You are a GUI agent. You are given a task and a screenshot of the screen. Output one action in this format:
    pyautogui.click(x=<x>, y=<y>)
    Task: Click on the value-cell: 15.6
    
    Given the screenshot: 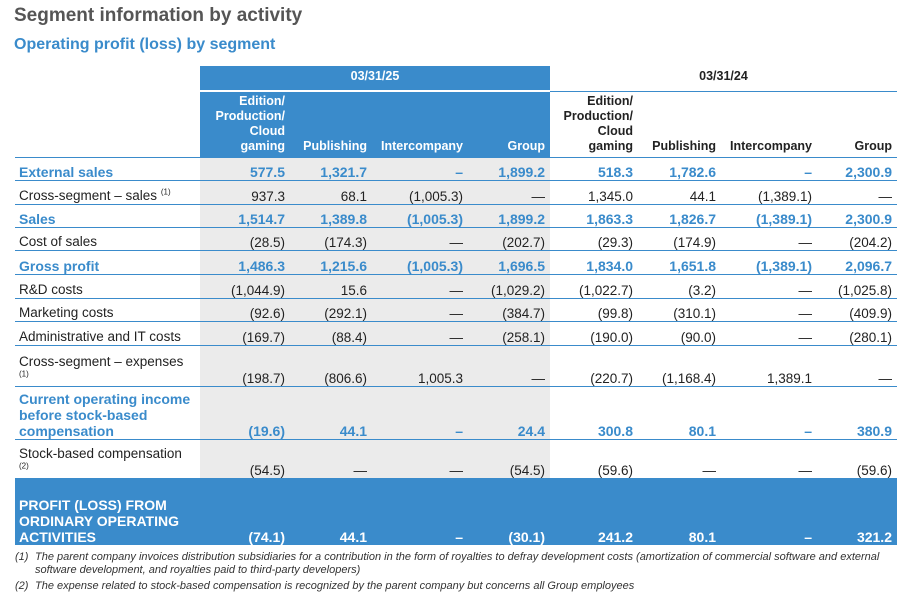 What is the action you would take?
    pyautogui.click(x=331, y=286)
    